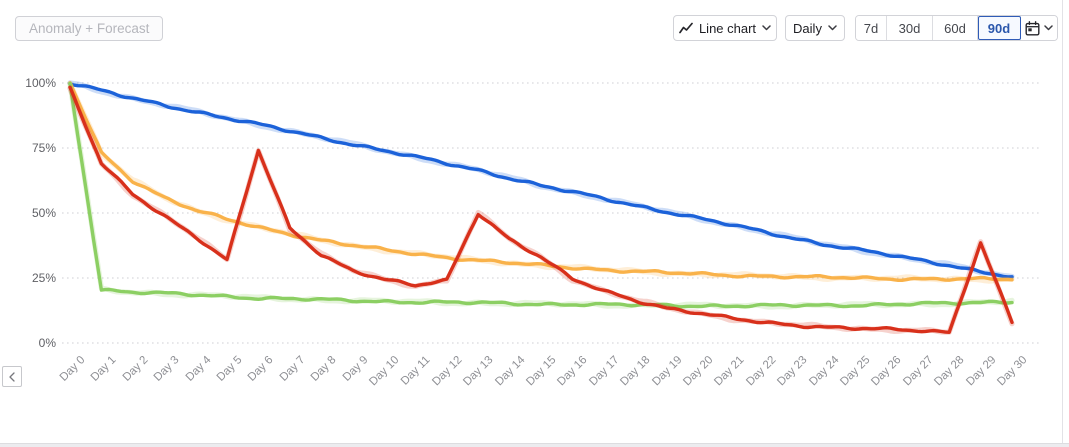 The image size is (1069, 447). Describe the element at coordinates (40, 83) in the screenshot. I see `y-tick-label: 100%` at that location.